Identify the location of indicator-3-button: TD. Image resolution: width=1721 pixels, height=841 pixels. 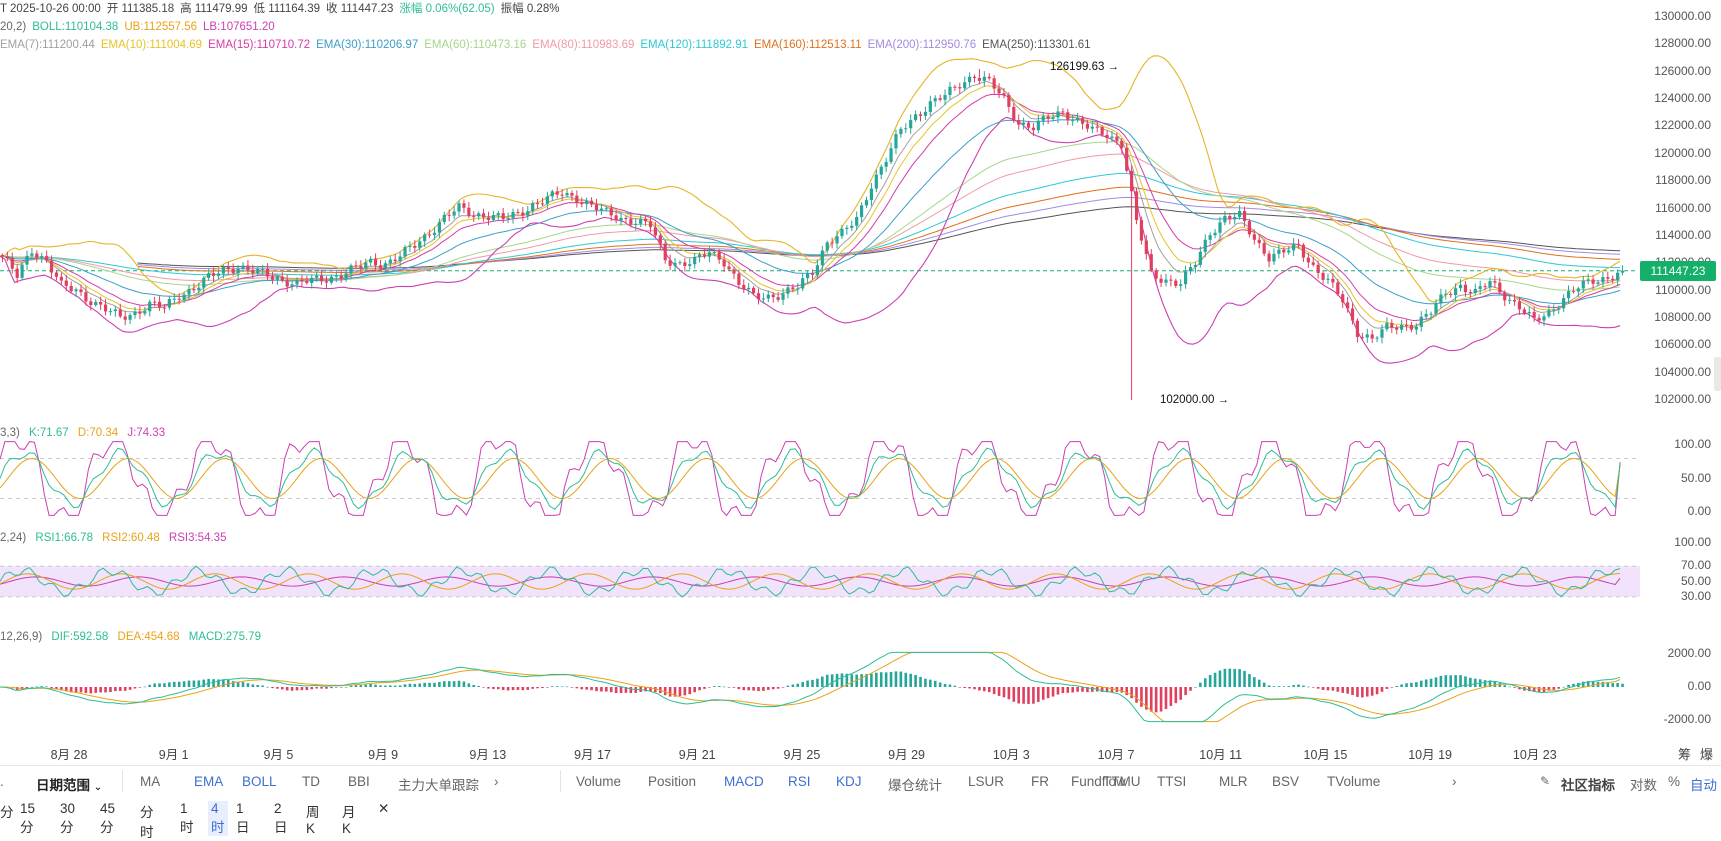
(311, 781).